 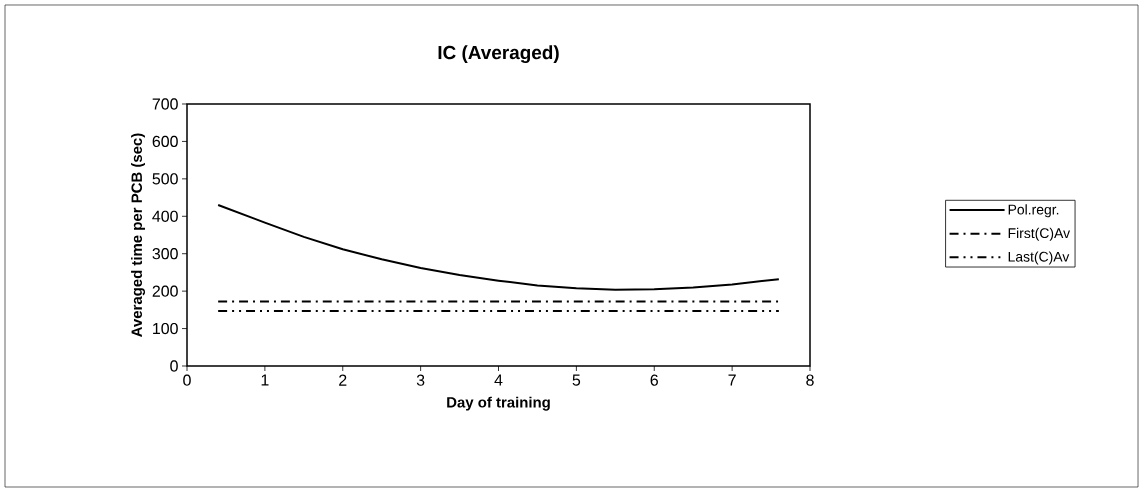 I want to click on legend-label: Last(C)Av, so click(x=1039, y=258).